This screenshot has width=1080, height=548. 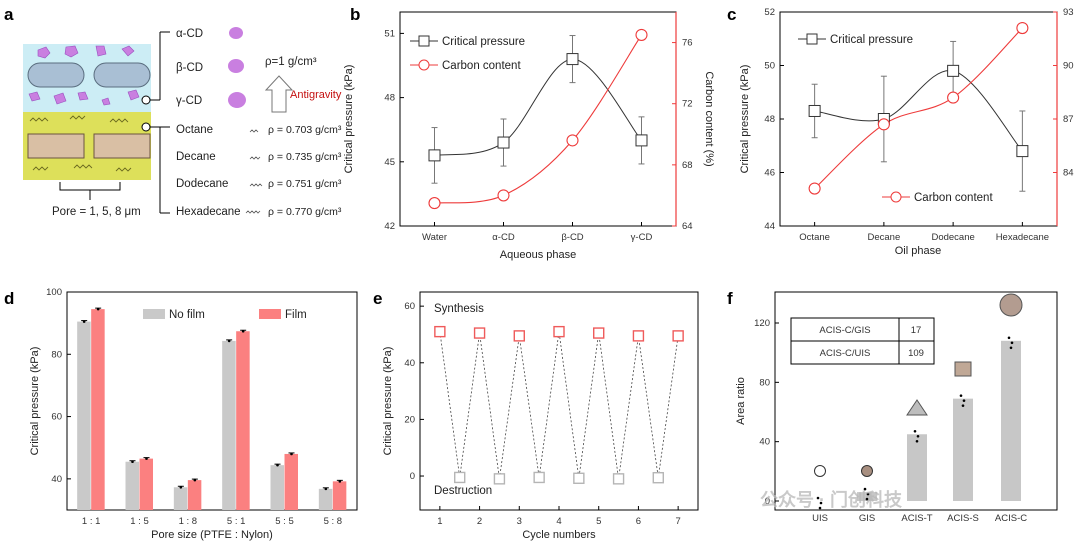 I want to click on chart-marks: 0 20 40 60 1 2 3 4 5 6 7, so click(x=544, y=414).